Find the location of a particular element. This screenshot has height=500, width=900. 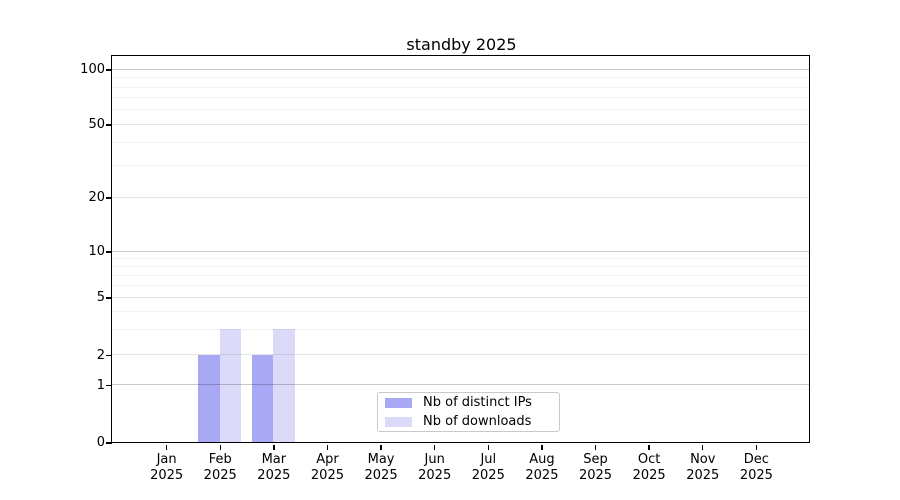

legend-label: Nb of distinct IPs is located at coordinates (477, 402).